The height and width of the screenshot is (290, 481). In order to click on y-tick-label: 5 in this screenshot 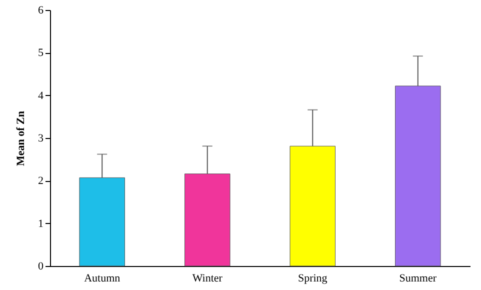, I will do `click(41, 53)`.